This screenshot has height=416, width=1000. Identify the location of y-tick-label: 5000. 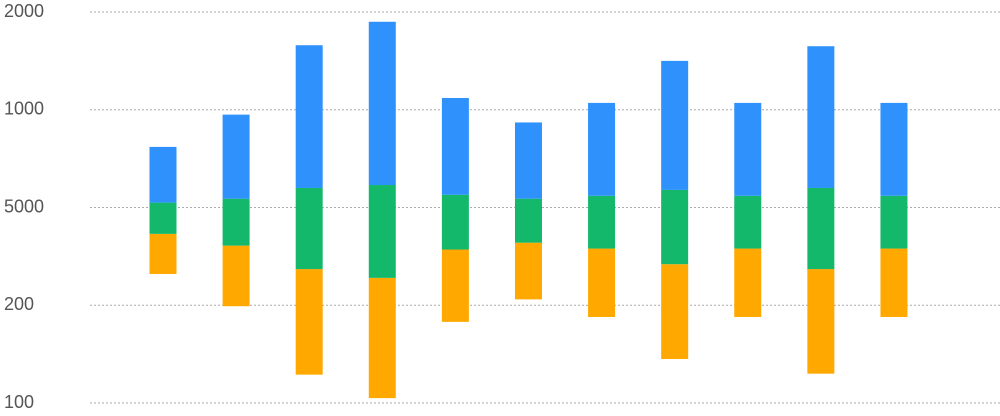
(24, 206).